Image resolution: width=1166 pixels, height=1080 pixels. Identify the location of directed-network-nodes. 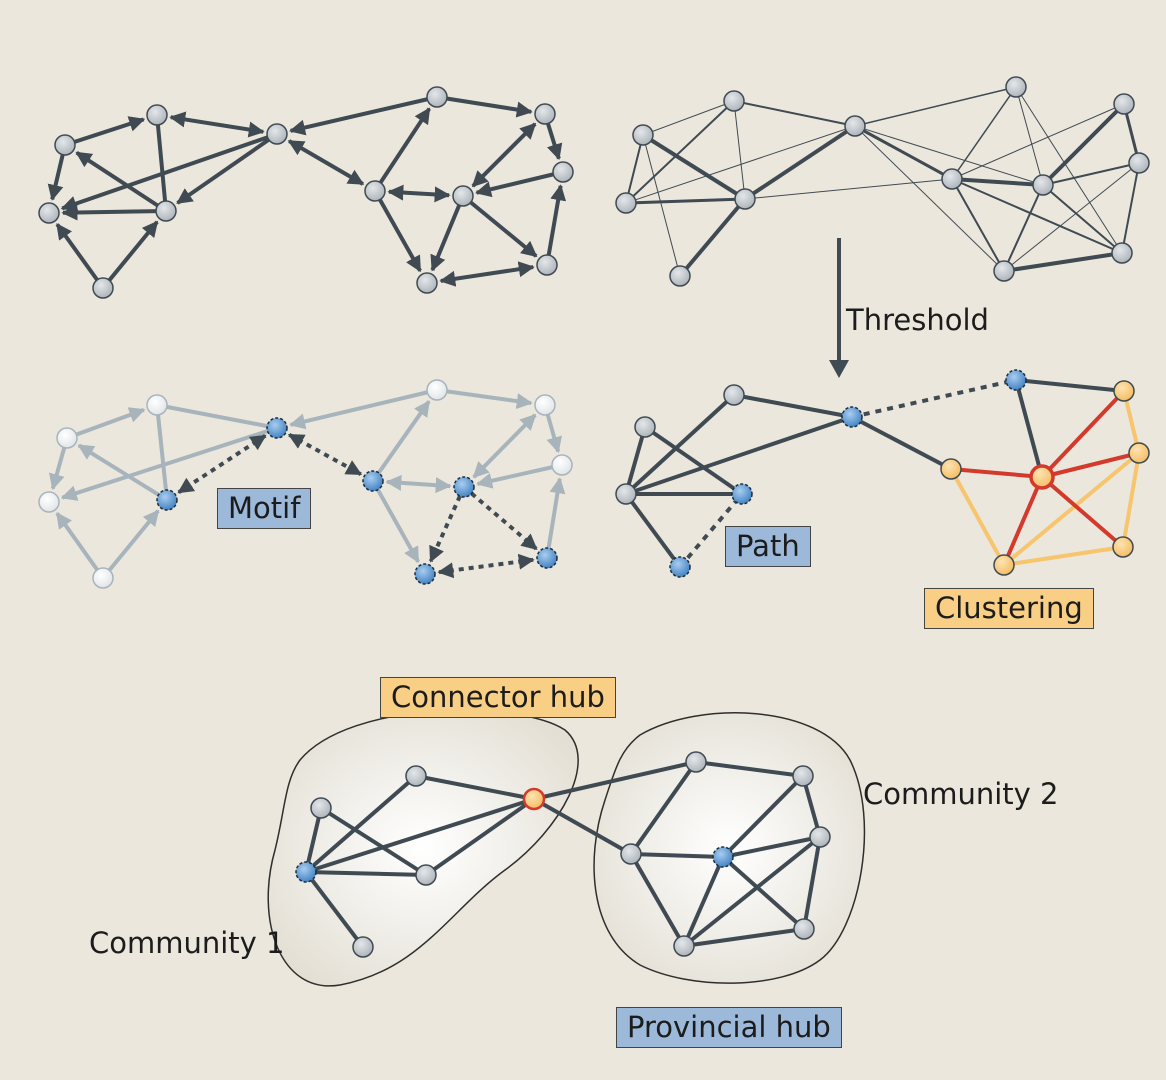
(306, 192).